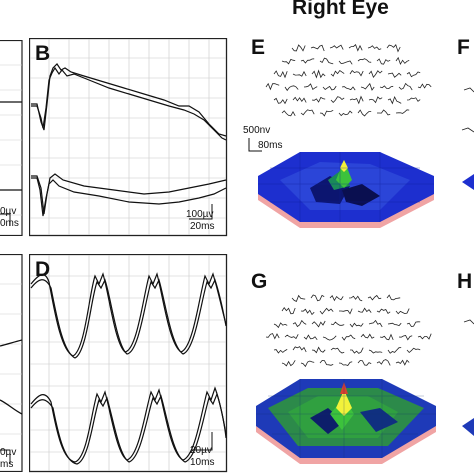 The height and width of the screenshot is (474, 474). Describe the element at coordinates (11, 363) in the screenshot. I see `panel-c-plot` at that location.